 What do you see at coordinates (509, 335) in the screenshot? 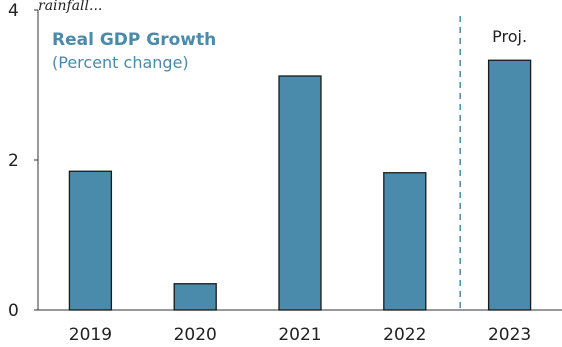
I see `x-tick-label: 2023` at bounding box center [509, 335].